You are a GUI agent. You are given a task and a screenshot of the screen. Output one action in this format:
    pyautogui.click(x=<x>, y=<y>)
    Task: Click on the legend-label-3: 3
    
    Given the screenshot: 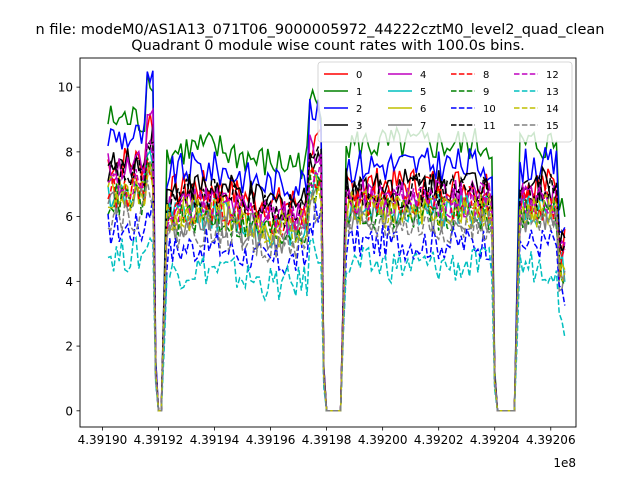 What is the action you would take?
    pyautogui.click(x=359, y=126)
    